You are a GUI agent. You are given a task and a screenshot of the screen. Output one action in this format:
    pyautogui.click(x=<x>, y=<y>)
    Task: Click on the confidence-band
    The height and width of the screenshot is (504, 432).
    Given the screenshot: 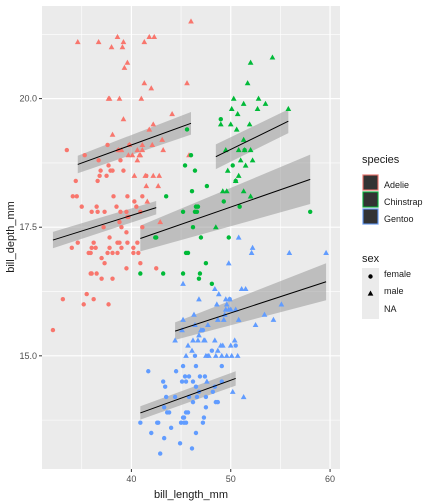 What is the action you would take?
    pyautogui.click(x=104, y=224)
    